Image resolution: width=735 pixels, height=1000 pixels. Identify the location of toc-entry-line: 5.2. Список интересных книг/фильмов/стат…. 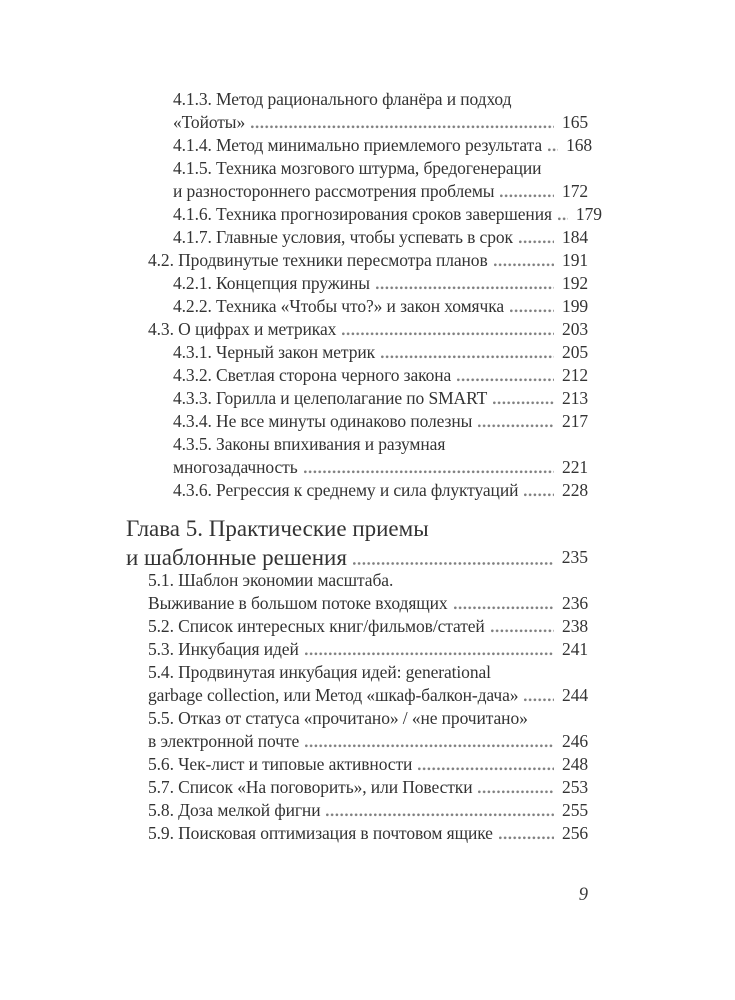
(368, 626).